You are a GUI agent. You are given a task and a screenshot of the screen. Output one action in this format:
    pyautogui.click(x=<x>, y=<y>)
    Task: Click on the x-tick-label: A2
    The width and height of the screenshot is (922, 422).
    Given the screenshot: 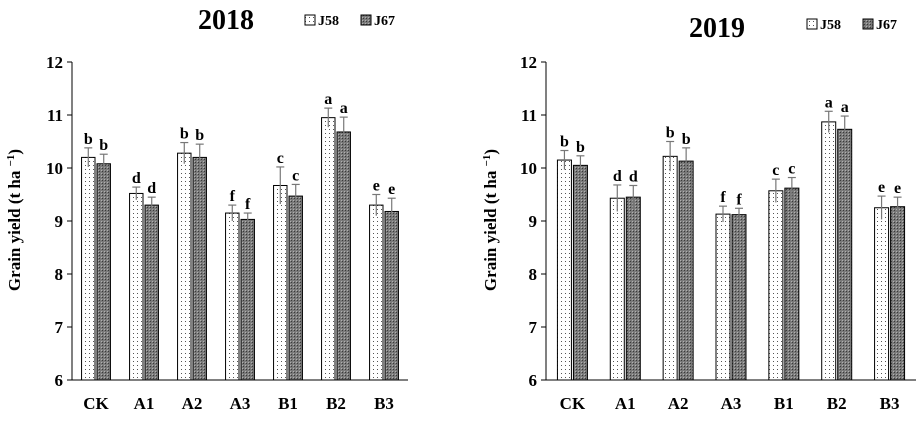 What is the action you would take?
    pyautogui.click(x=678, y=403)
    